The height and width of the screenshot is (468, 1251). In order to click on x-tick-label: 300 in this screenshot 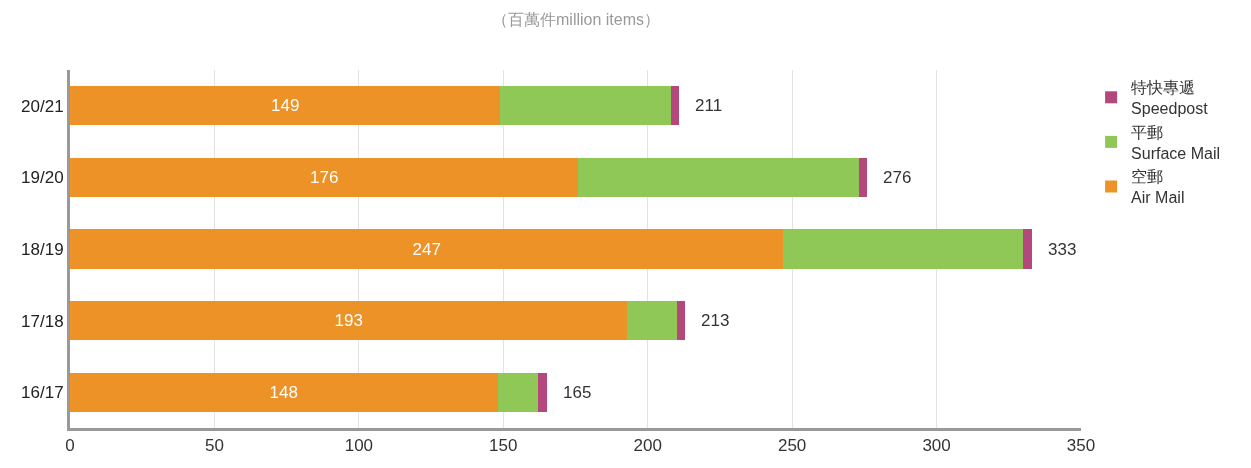, I will do `click(936, 446)`.